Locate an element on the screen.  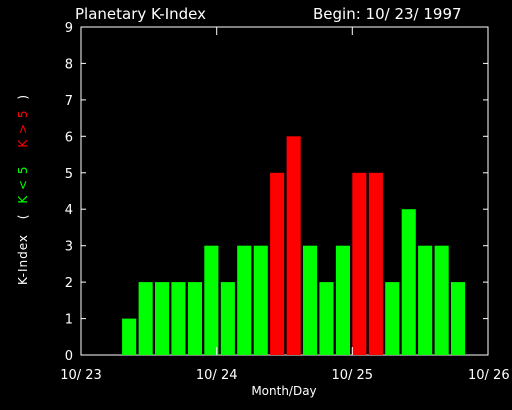
y-tick-label: 1 is located at coordinates (69, 320).